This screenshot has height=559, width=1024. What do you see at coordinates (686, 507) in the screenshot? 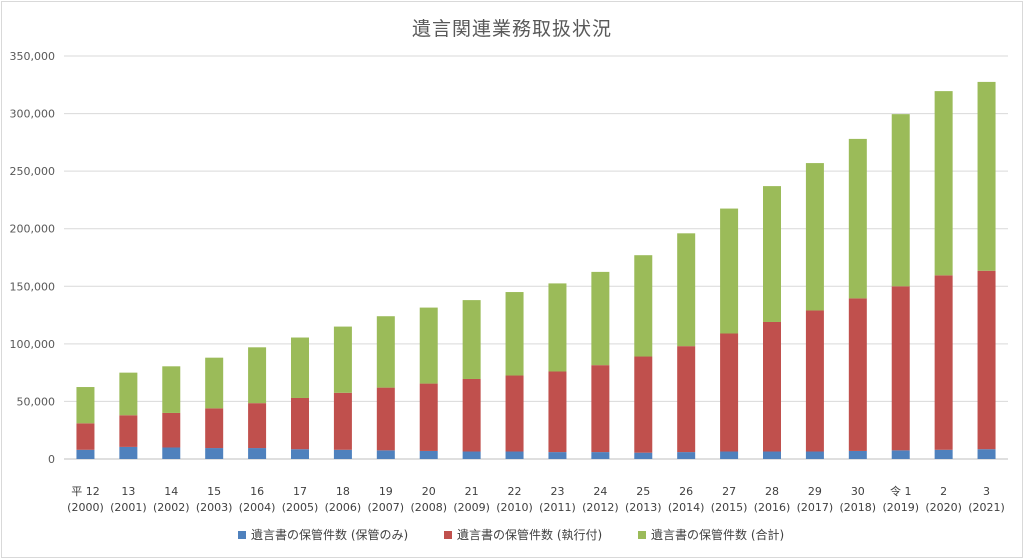
I see `x-tick-sublabel: (2014)` at bounding box center [686, 507].